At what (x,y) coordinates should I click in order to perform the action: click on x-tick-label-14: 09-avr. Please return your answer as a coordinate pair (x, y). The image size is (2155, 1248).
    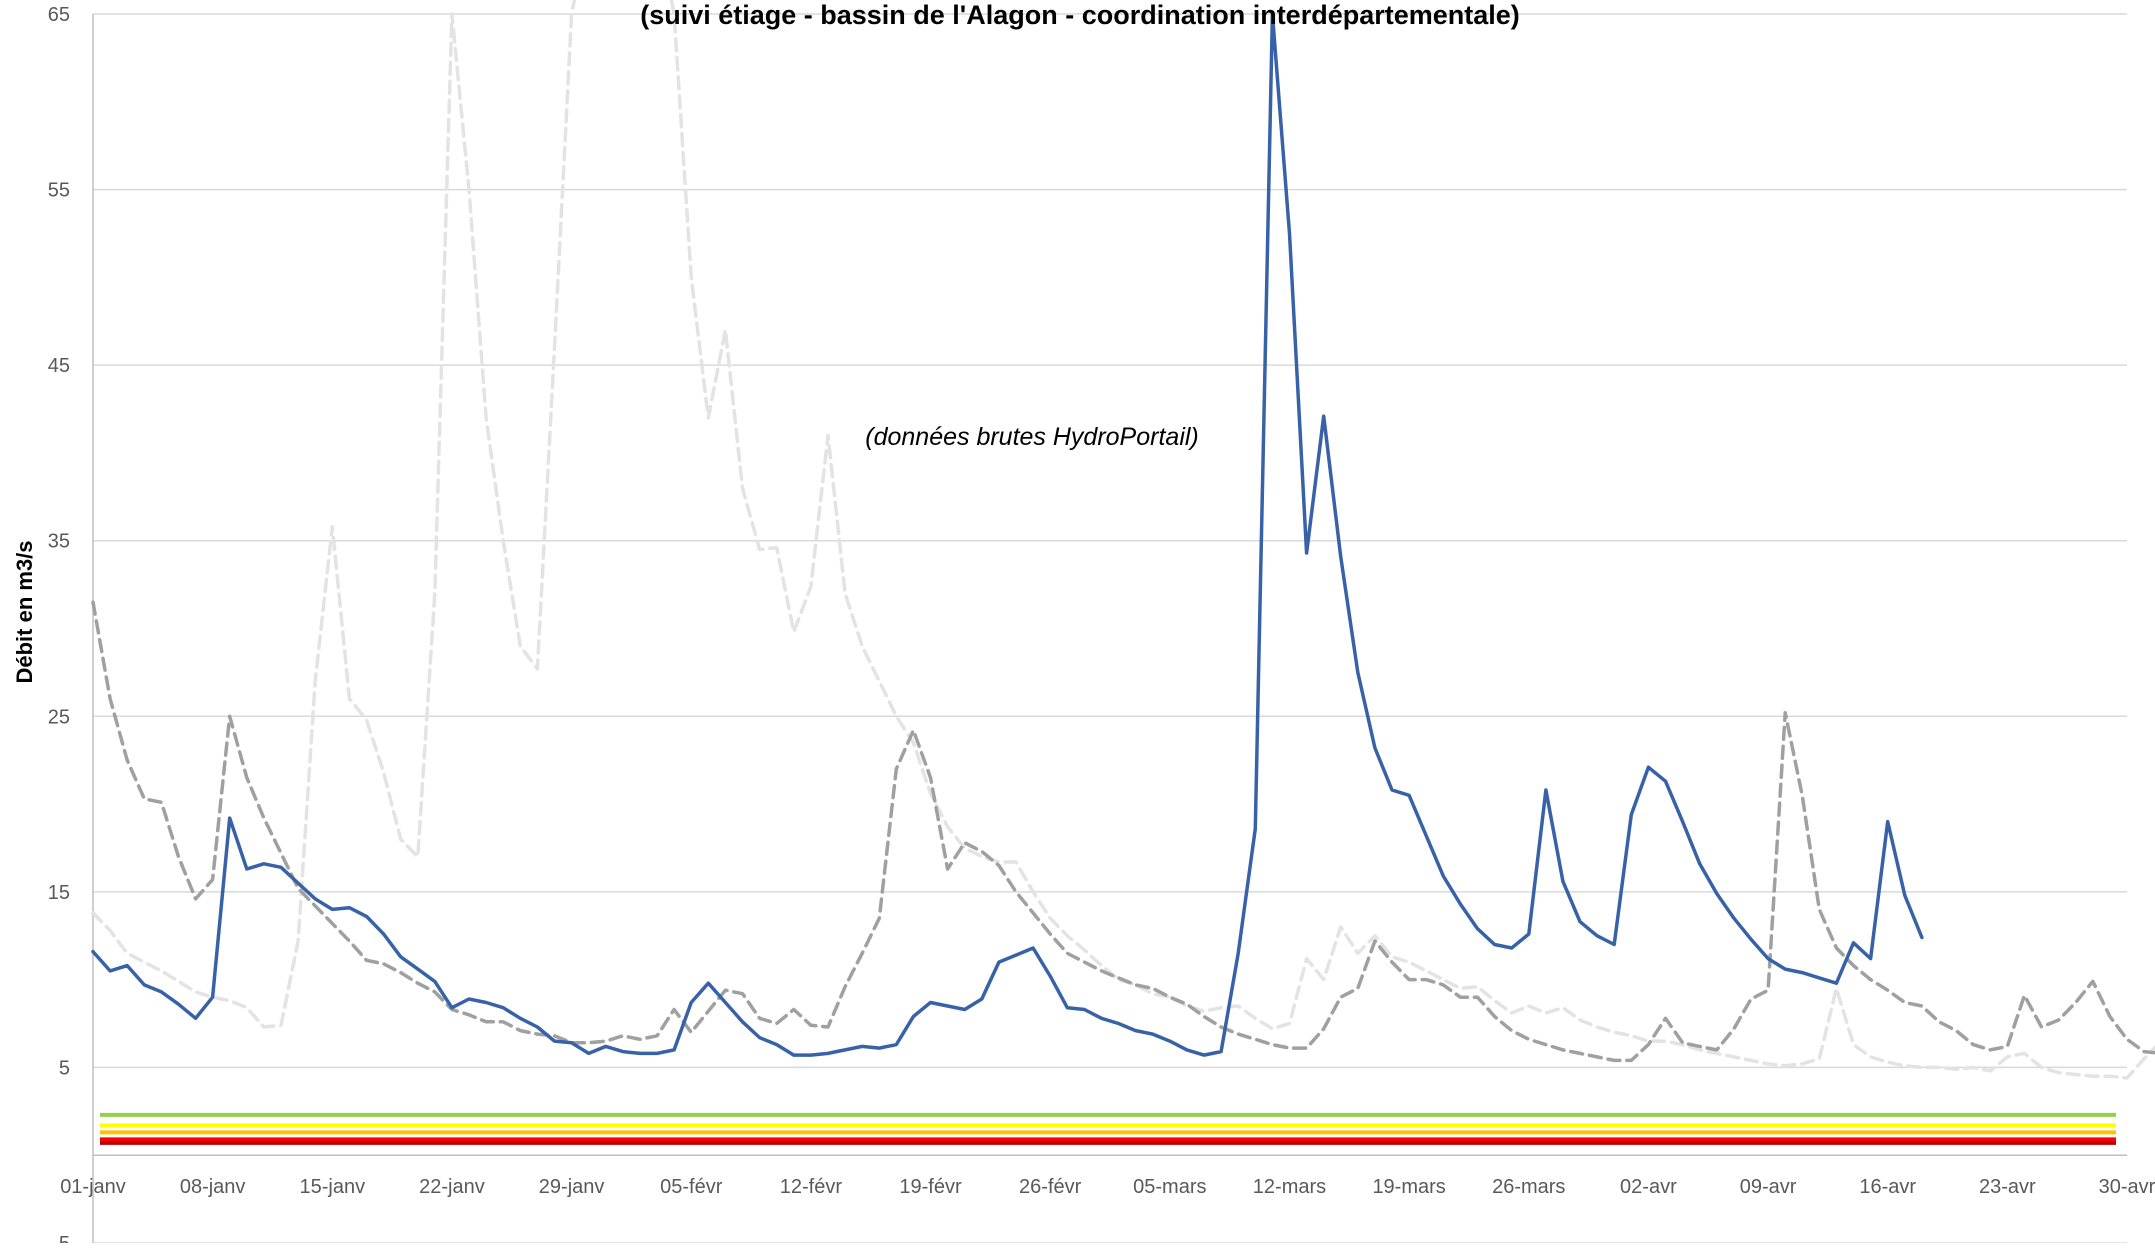
    Looking at the image, I should click on (1768, 1187).